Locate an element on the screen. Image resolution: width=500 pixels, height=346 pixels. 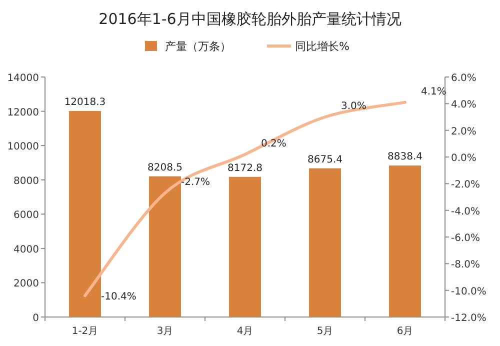
y2-tick-label: -2.0% is located at coordinates (465, 185).